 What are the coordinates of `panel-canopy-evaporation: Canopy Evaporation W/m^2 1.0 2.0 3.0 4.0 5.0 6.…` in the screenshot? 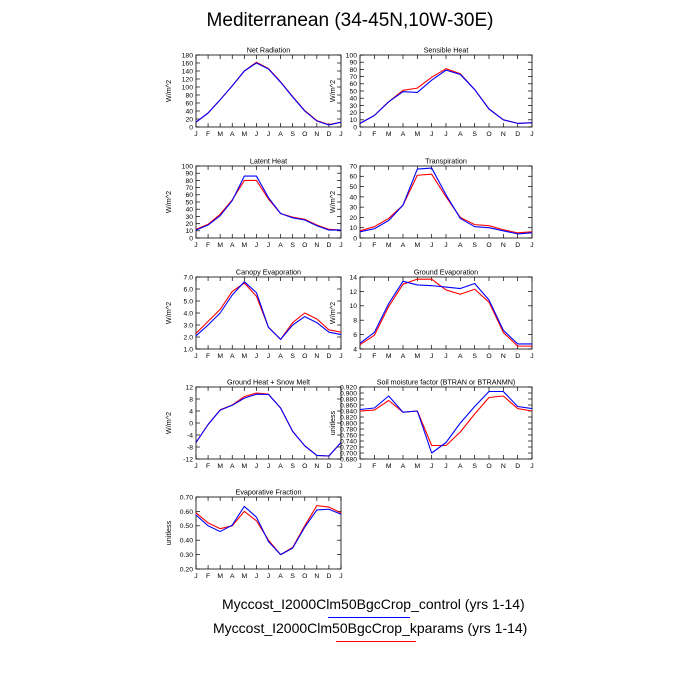 It's located at (253, 314).